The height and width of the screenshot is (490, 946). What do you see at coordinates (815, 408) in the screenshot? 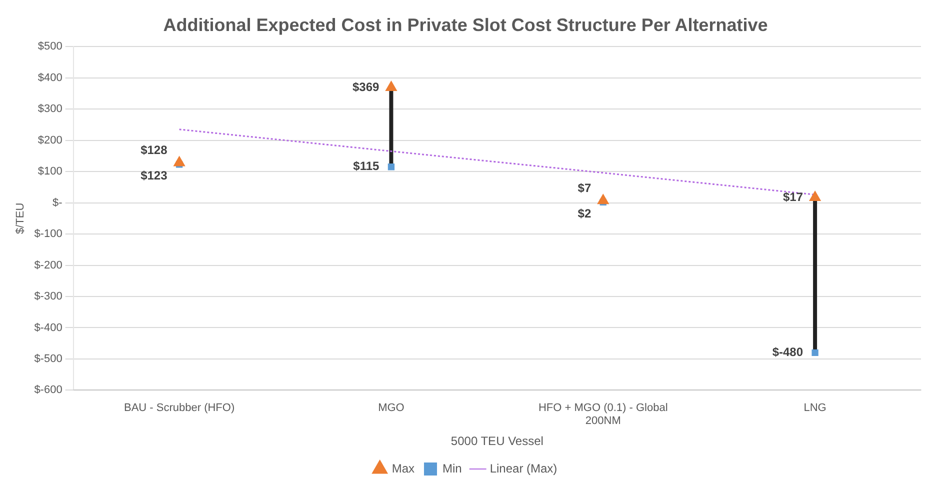
I see `x-tick-label: LNG` at bounding box center [815, 408].